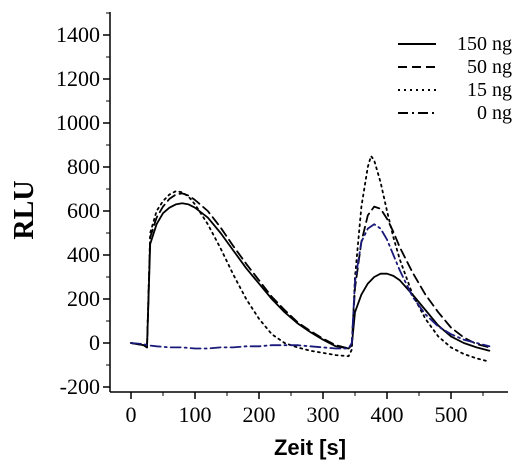  I want to click on y-tick-label: 600, so click(83, 210).